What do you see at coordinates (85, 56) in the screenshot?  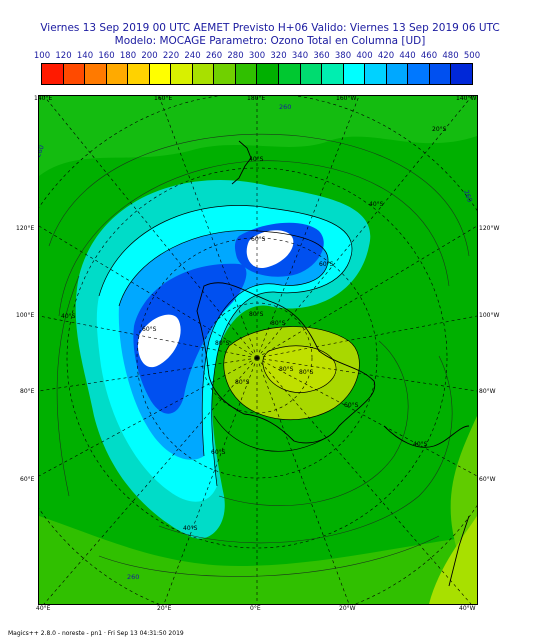 I see `color-scale-label: 140` at bounding box center [85, 56].